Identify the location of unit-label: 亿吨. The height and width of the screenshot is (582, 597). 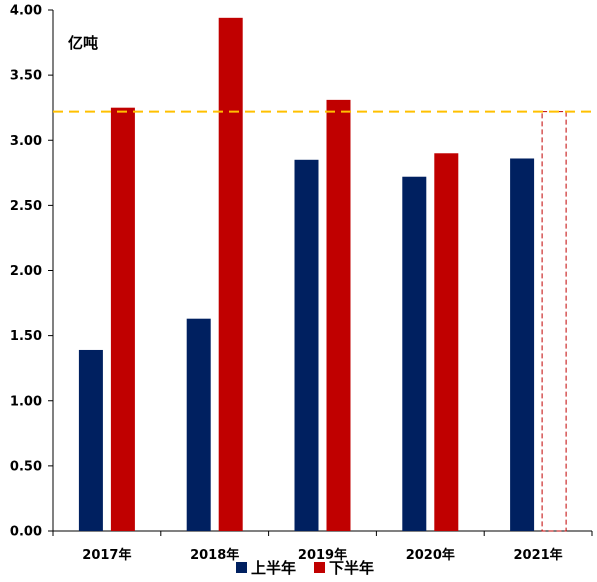
(83, 43).